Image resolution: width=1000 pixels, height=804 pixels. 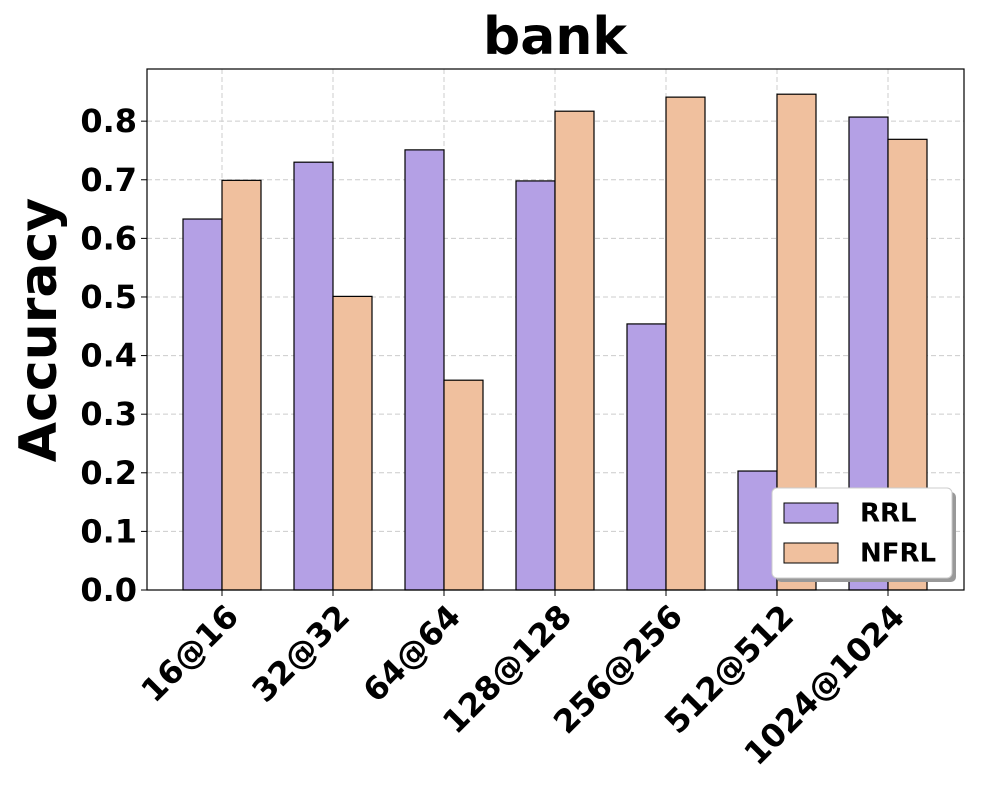 I want to click on y-tick-label: 0.1, so click(x=108, y=531).